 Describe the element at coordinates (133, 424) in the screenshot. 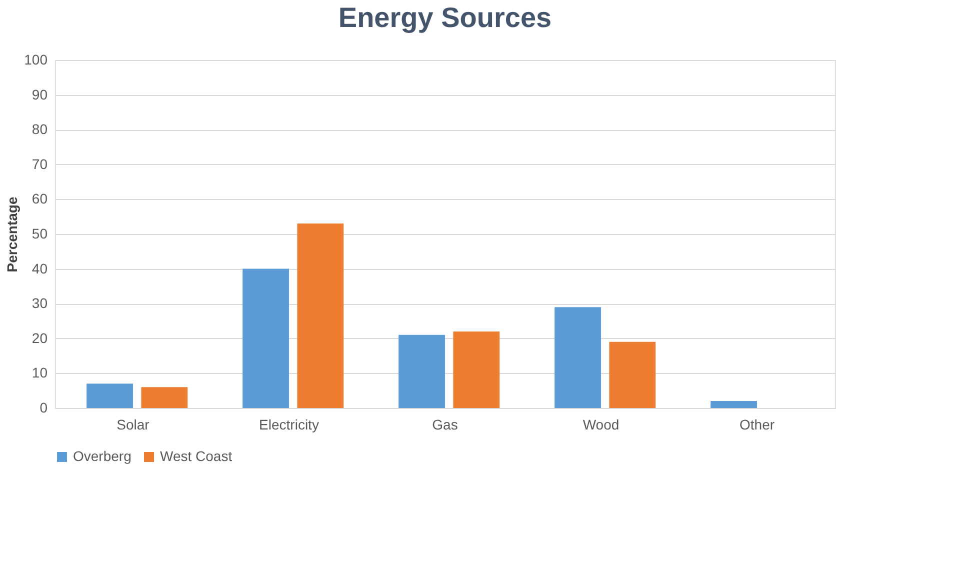

I see `x-tick-label: Solar` at that location.